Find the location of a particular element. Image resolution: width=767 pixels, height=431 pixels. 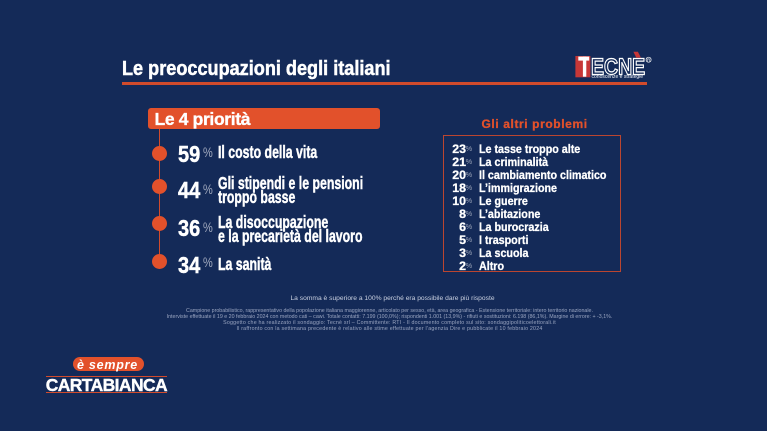

svg-text: R is located at coordinates (649, 60).